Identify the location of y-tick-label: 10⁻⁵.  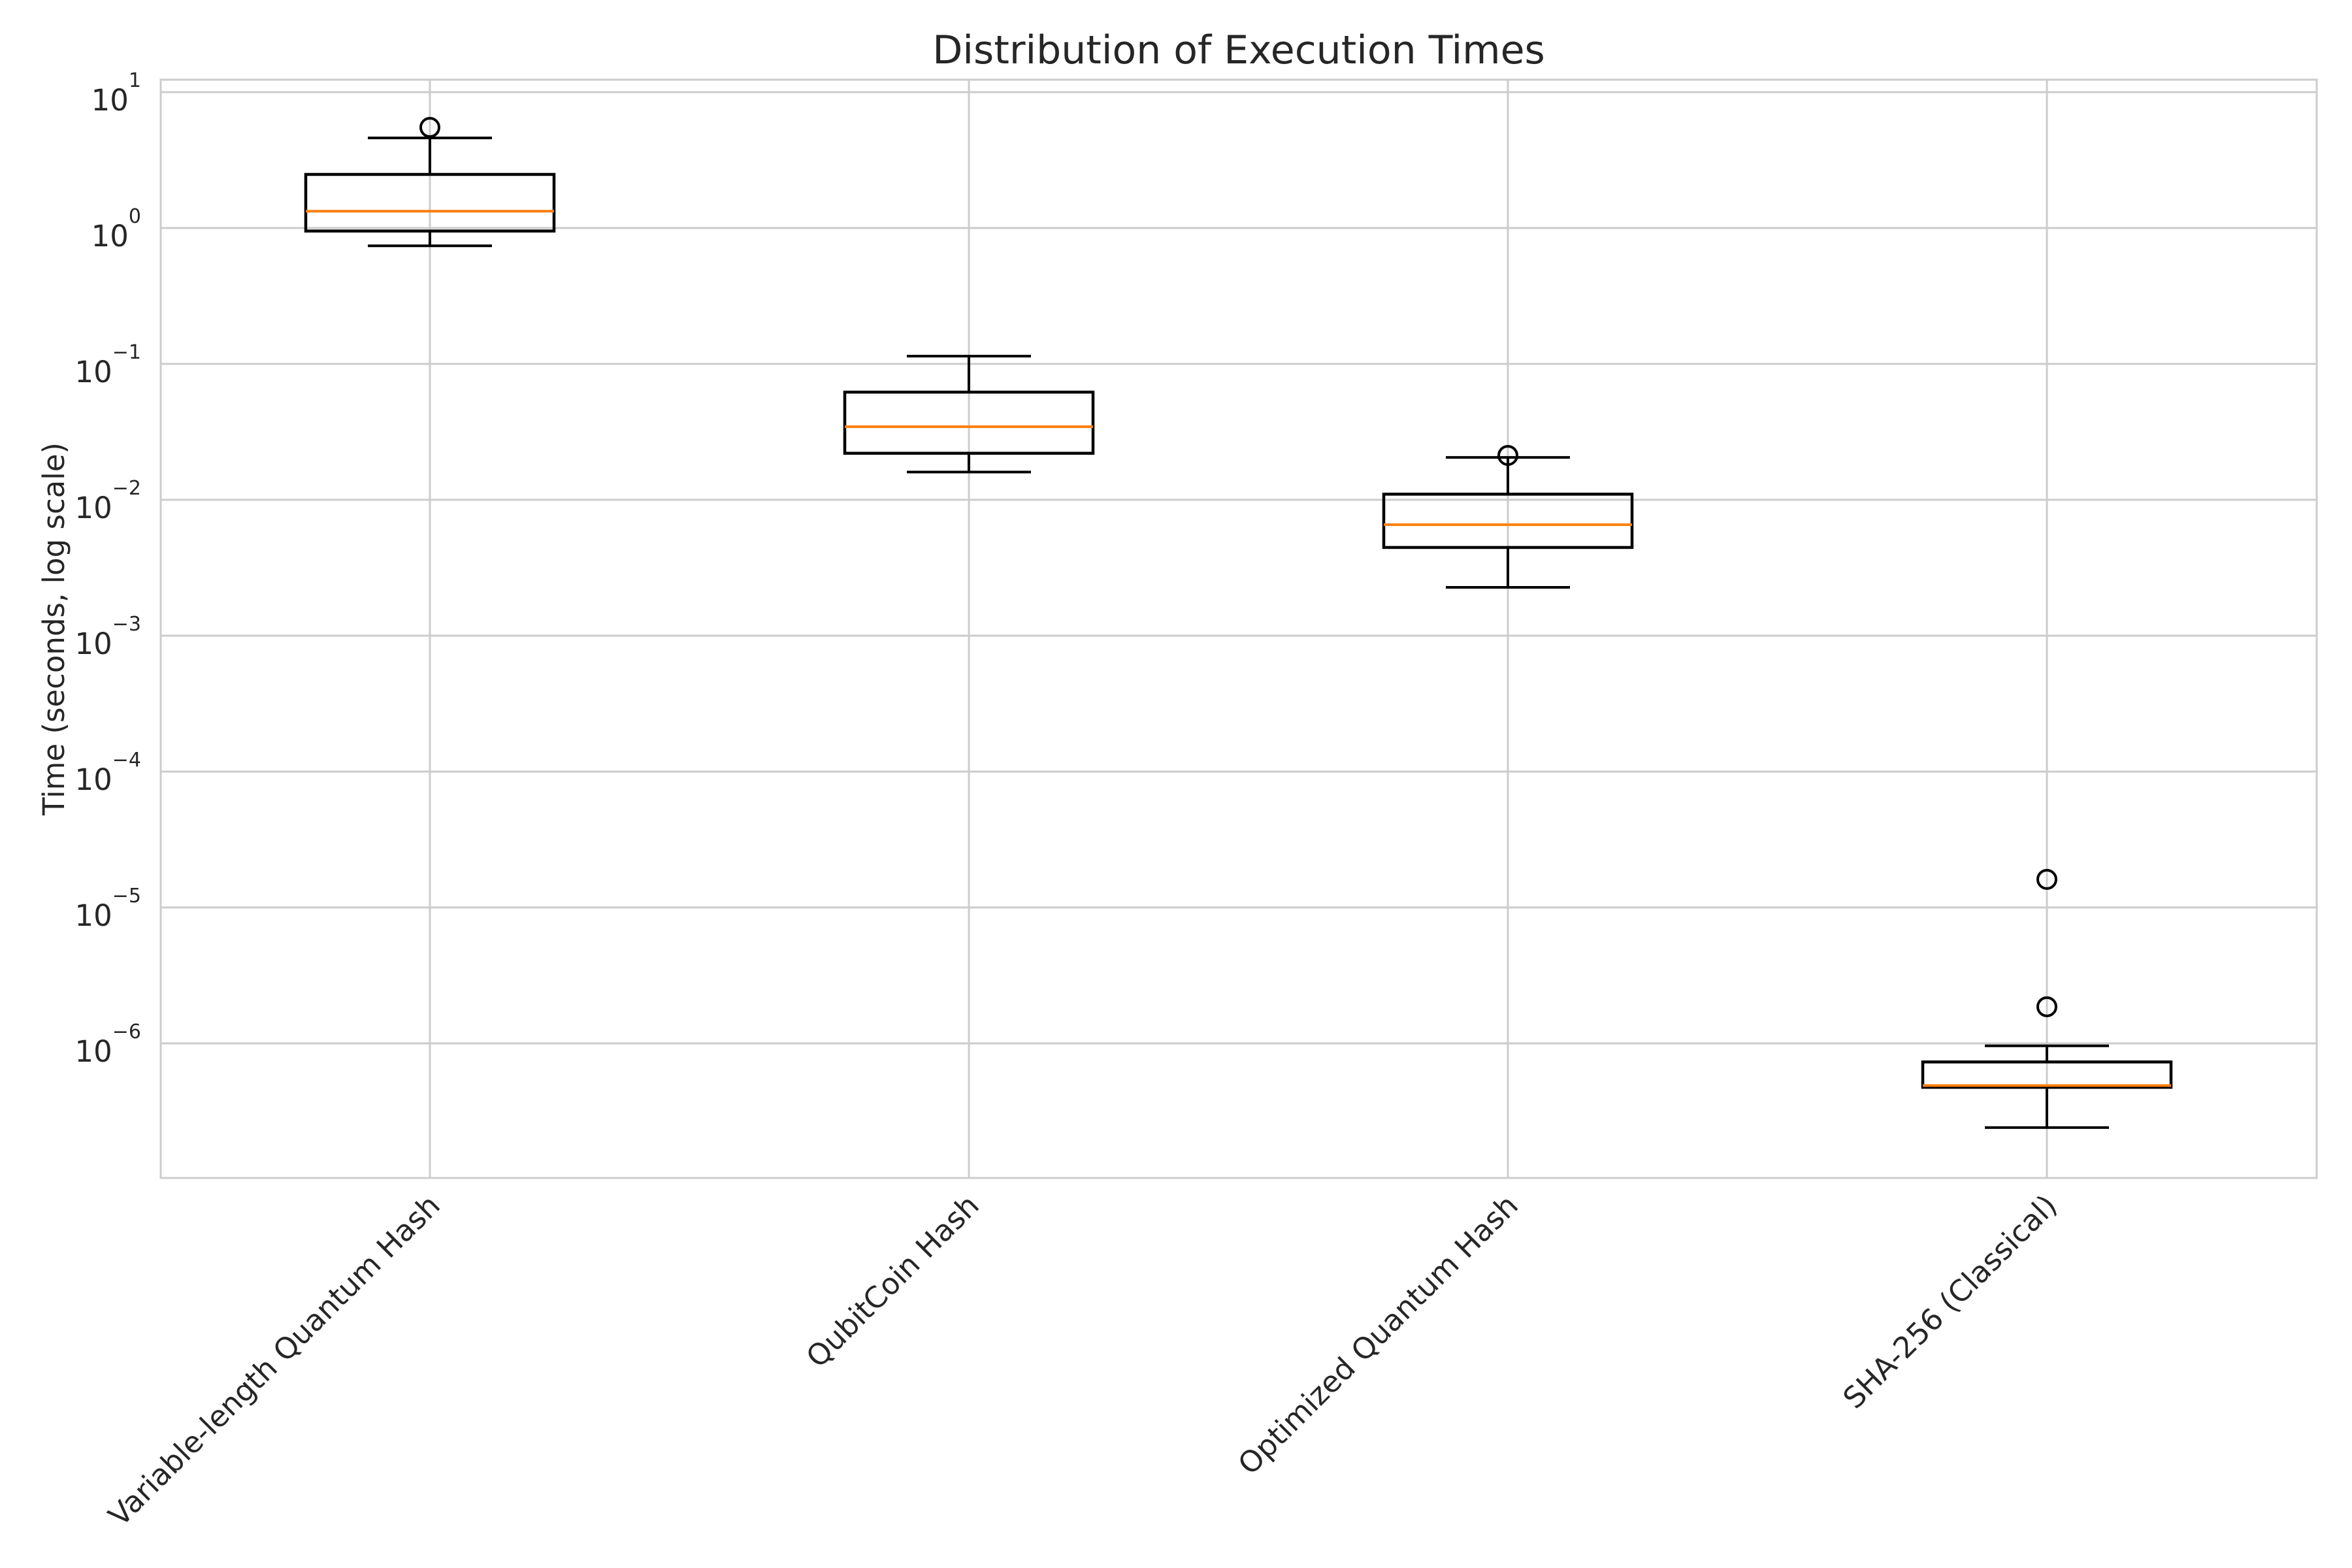
(108, 909).